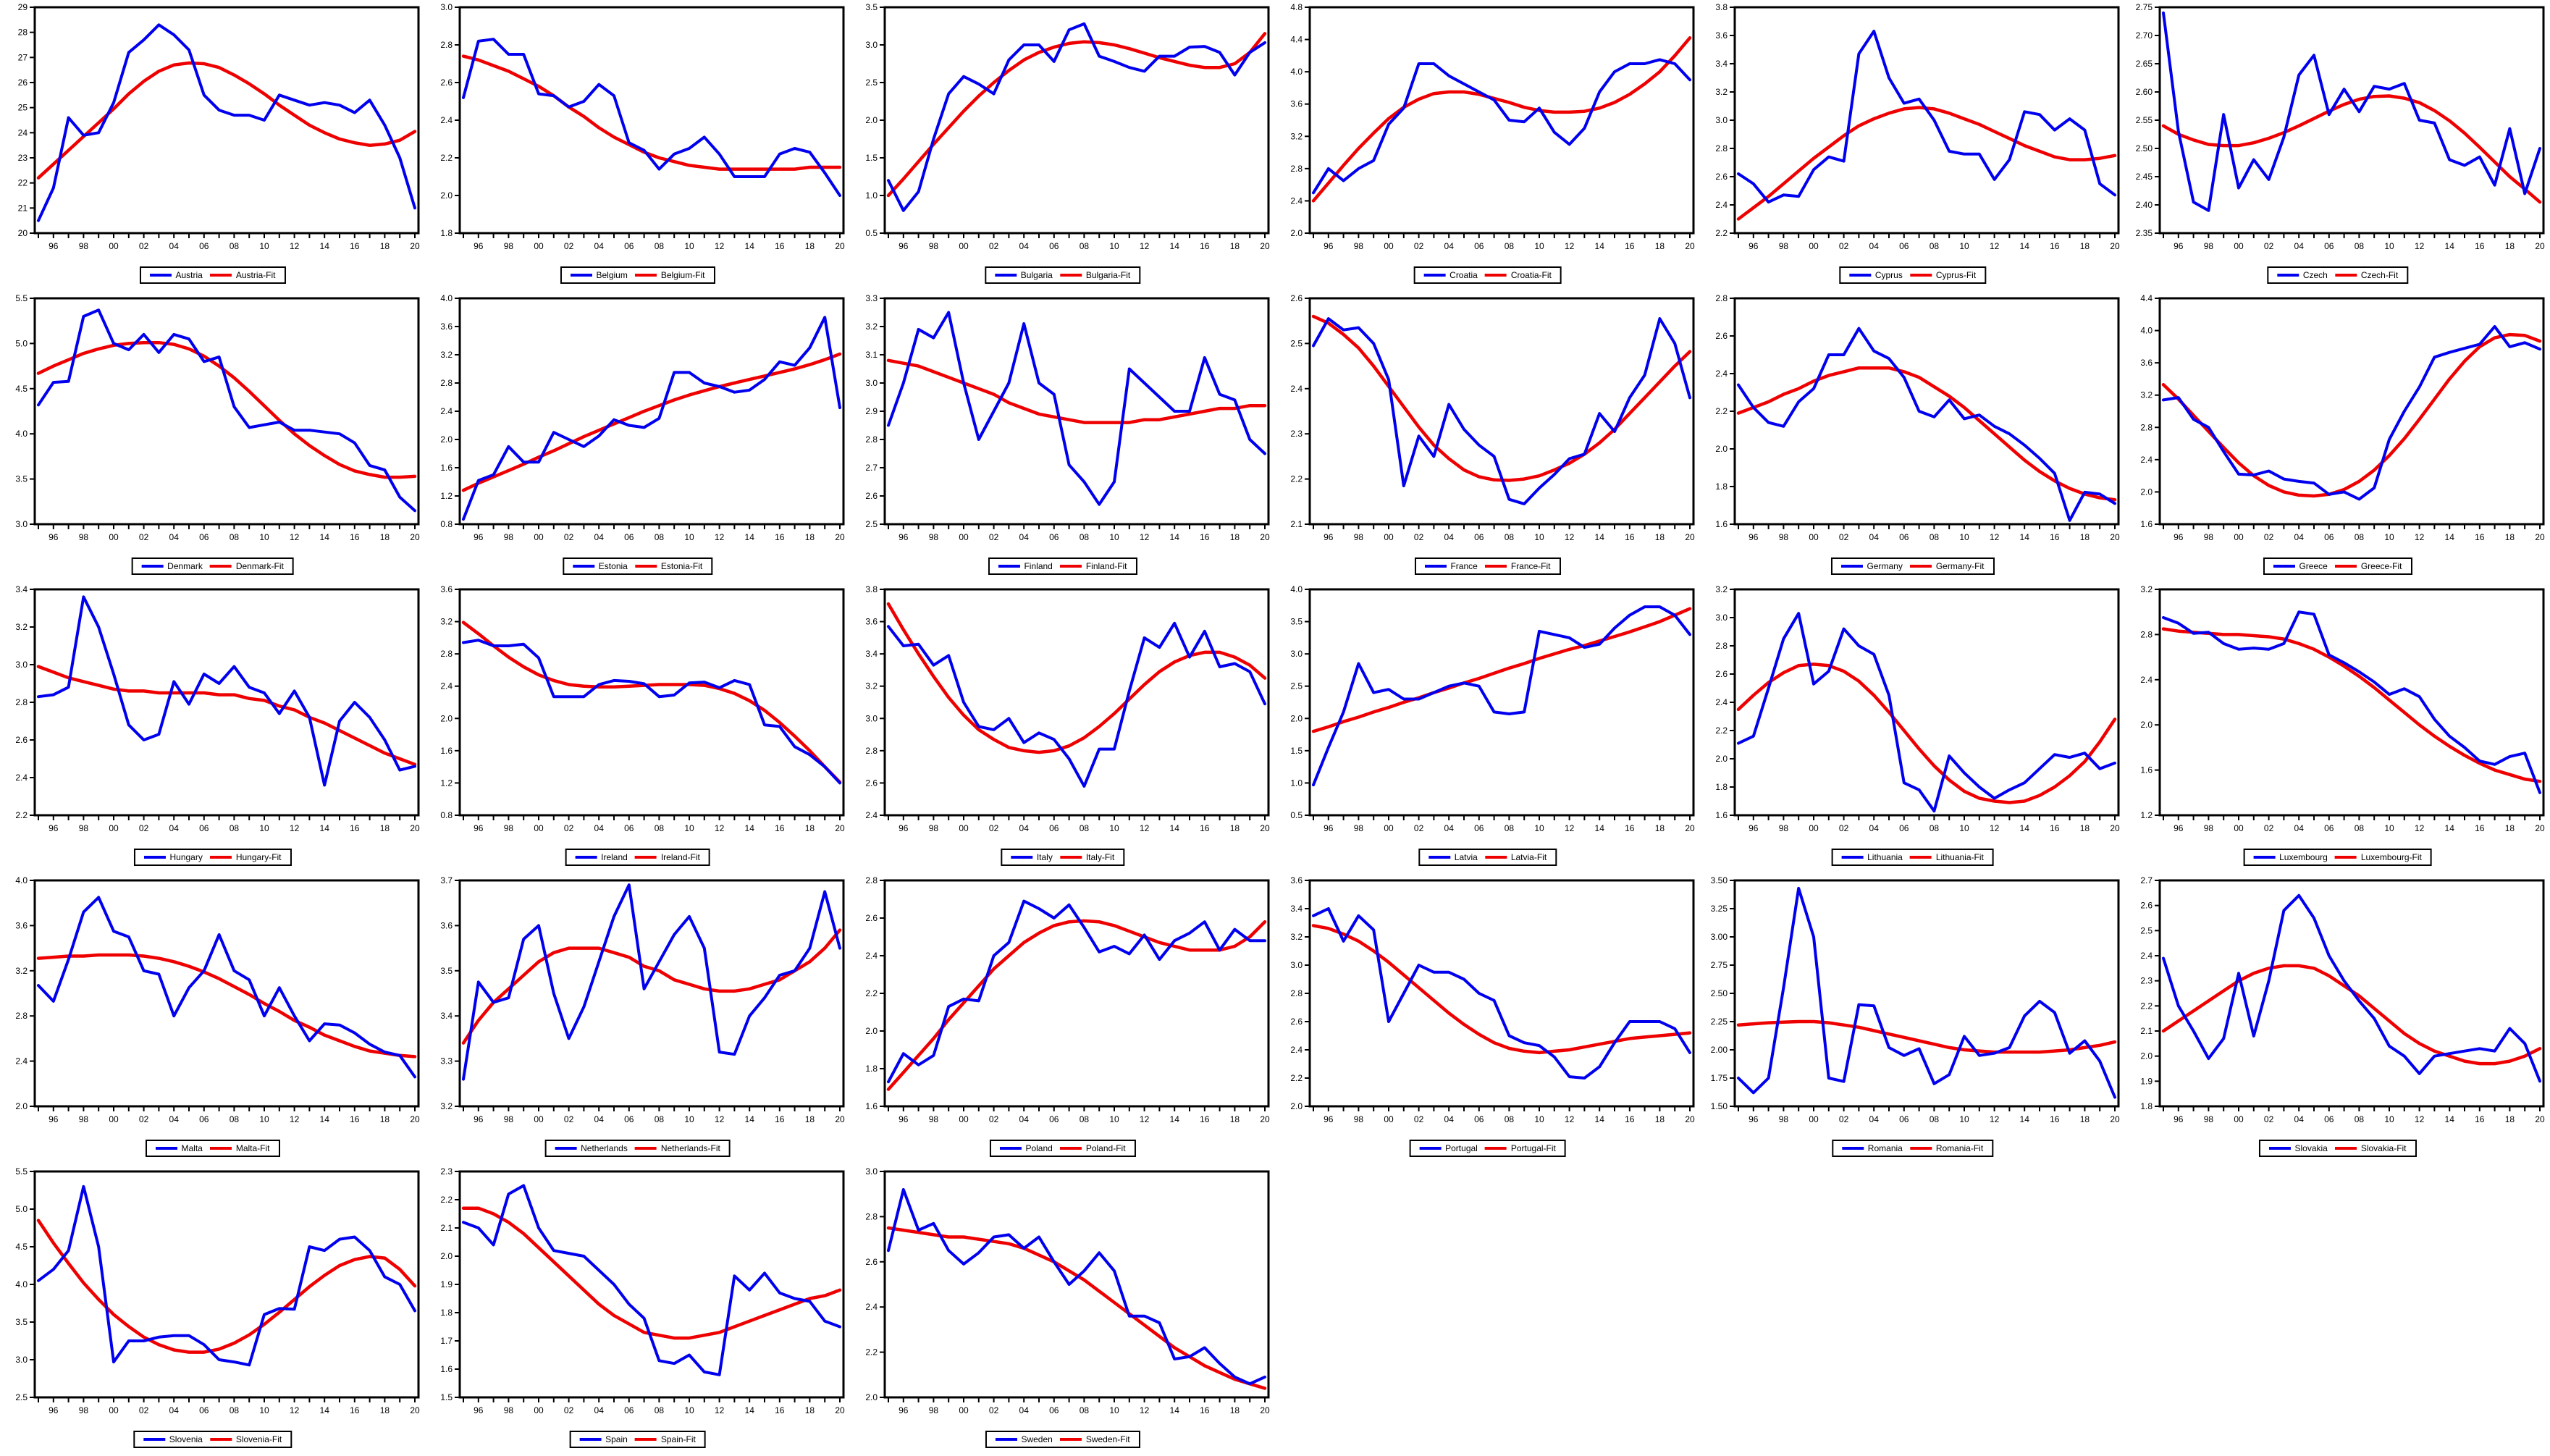 The height and width of the screenshot is (1456, 2550). I want to click on belgium-fit-line, so click(651, 112).